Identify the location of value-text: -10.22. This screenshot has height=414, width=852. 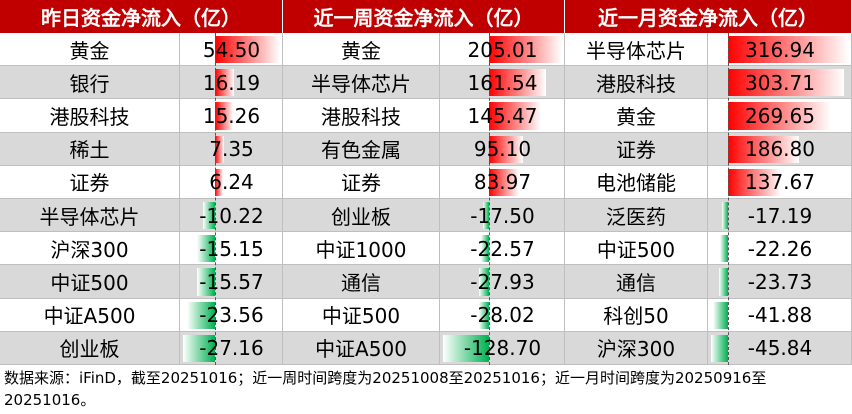
(231, 215).